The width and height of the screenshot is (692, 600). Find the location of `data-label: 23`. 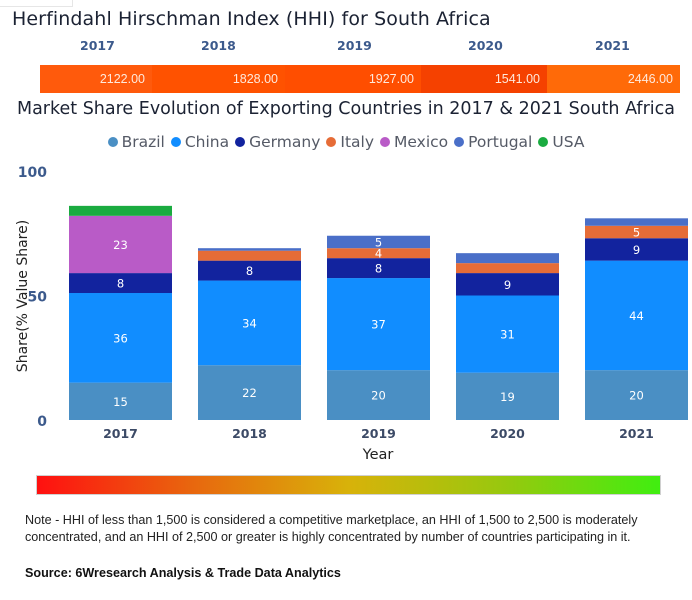

data-label: 23 is located at coordinates (120, 245).